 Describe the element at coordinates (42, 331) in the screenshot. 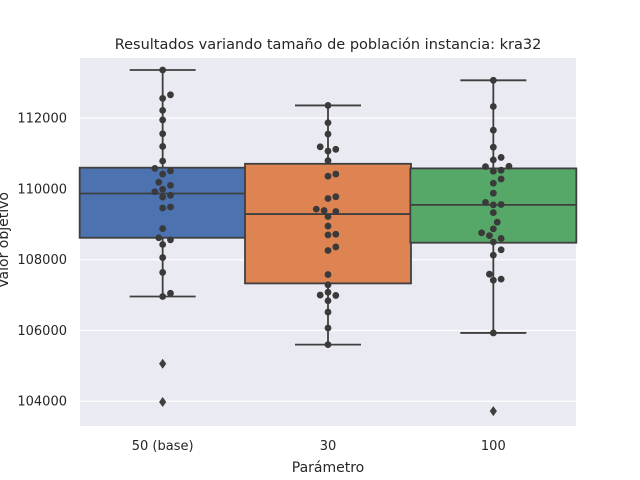

I see `y-tick-label: 106000` at that location.